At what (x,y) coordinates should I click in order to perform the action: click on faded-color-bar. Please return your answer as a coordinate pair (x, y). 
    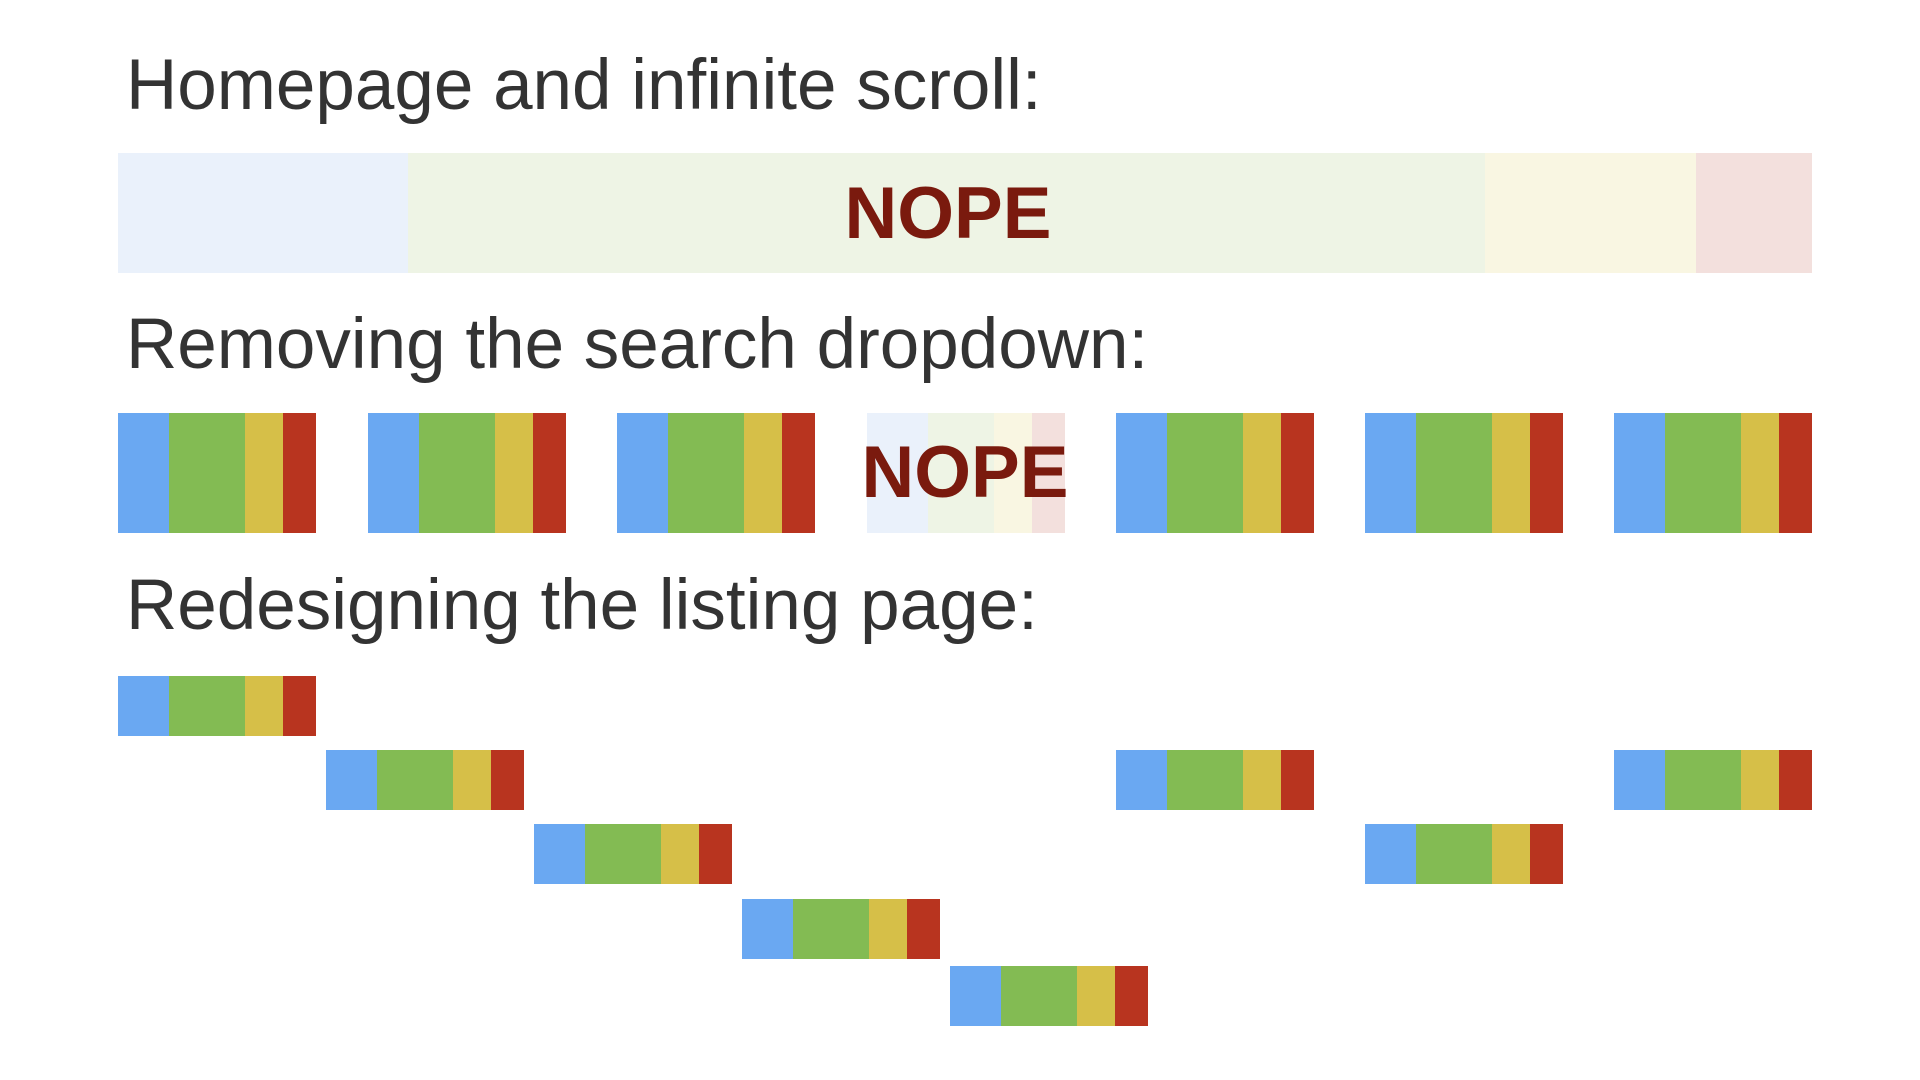
    Looking at the image, I should click on (966, 473).